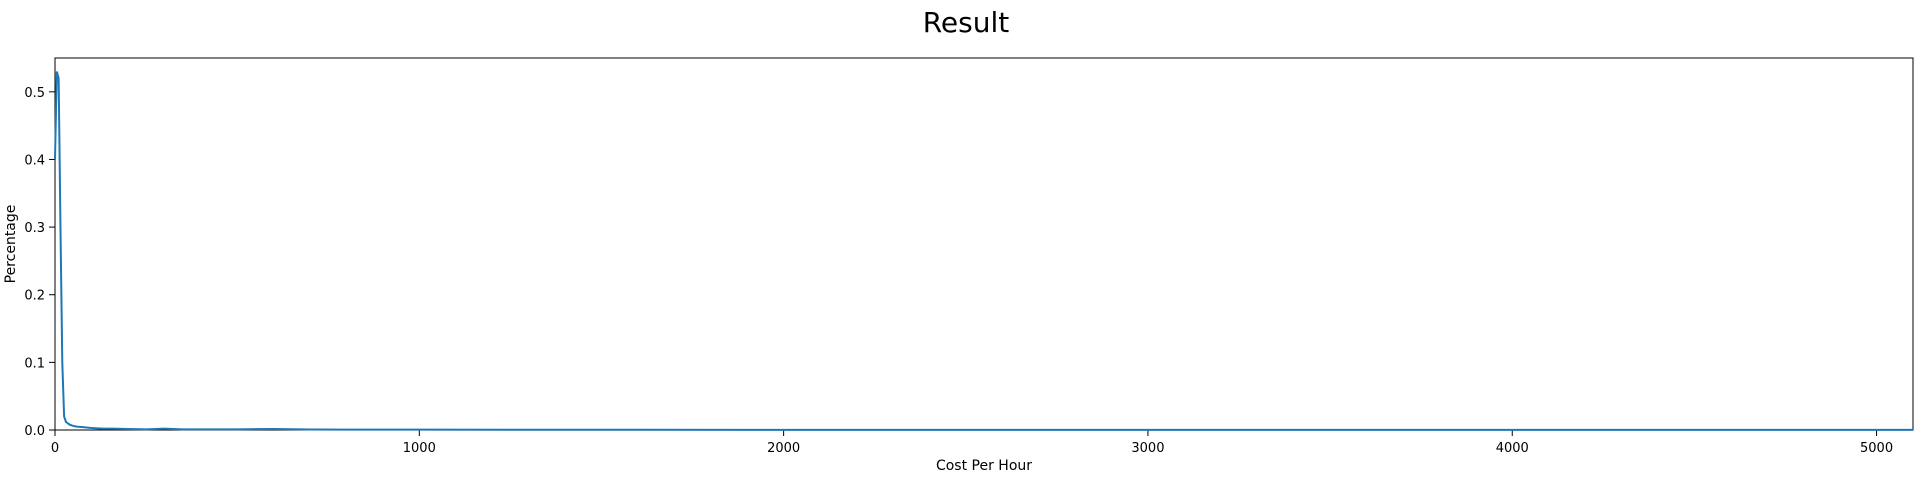 Image resolution: width=1920 pixels, height=480 pixels. I want to click on y-tick-label: 0.2, so click(34, 296).